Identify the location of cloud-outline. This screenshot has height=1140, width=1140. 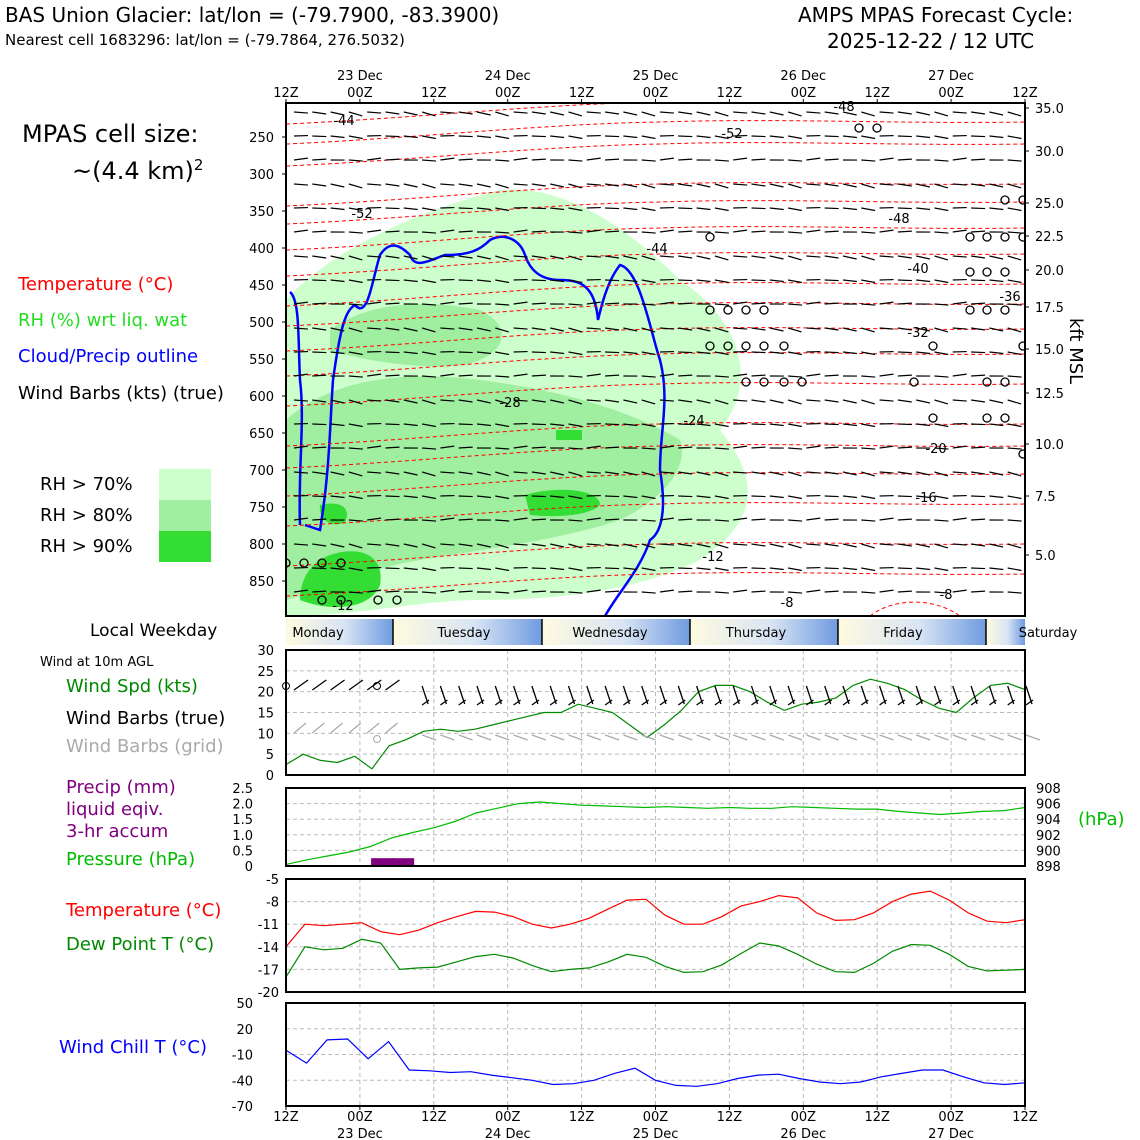
(477, 425).